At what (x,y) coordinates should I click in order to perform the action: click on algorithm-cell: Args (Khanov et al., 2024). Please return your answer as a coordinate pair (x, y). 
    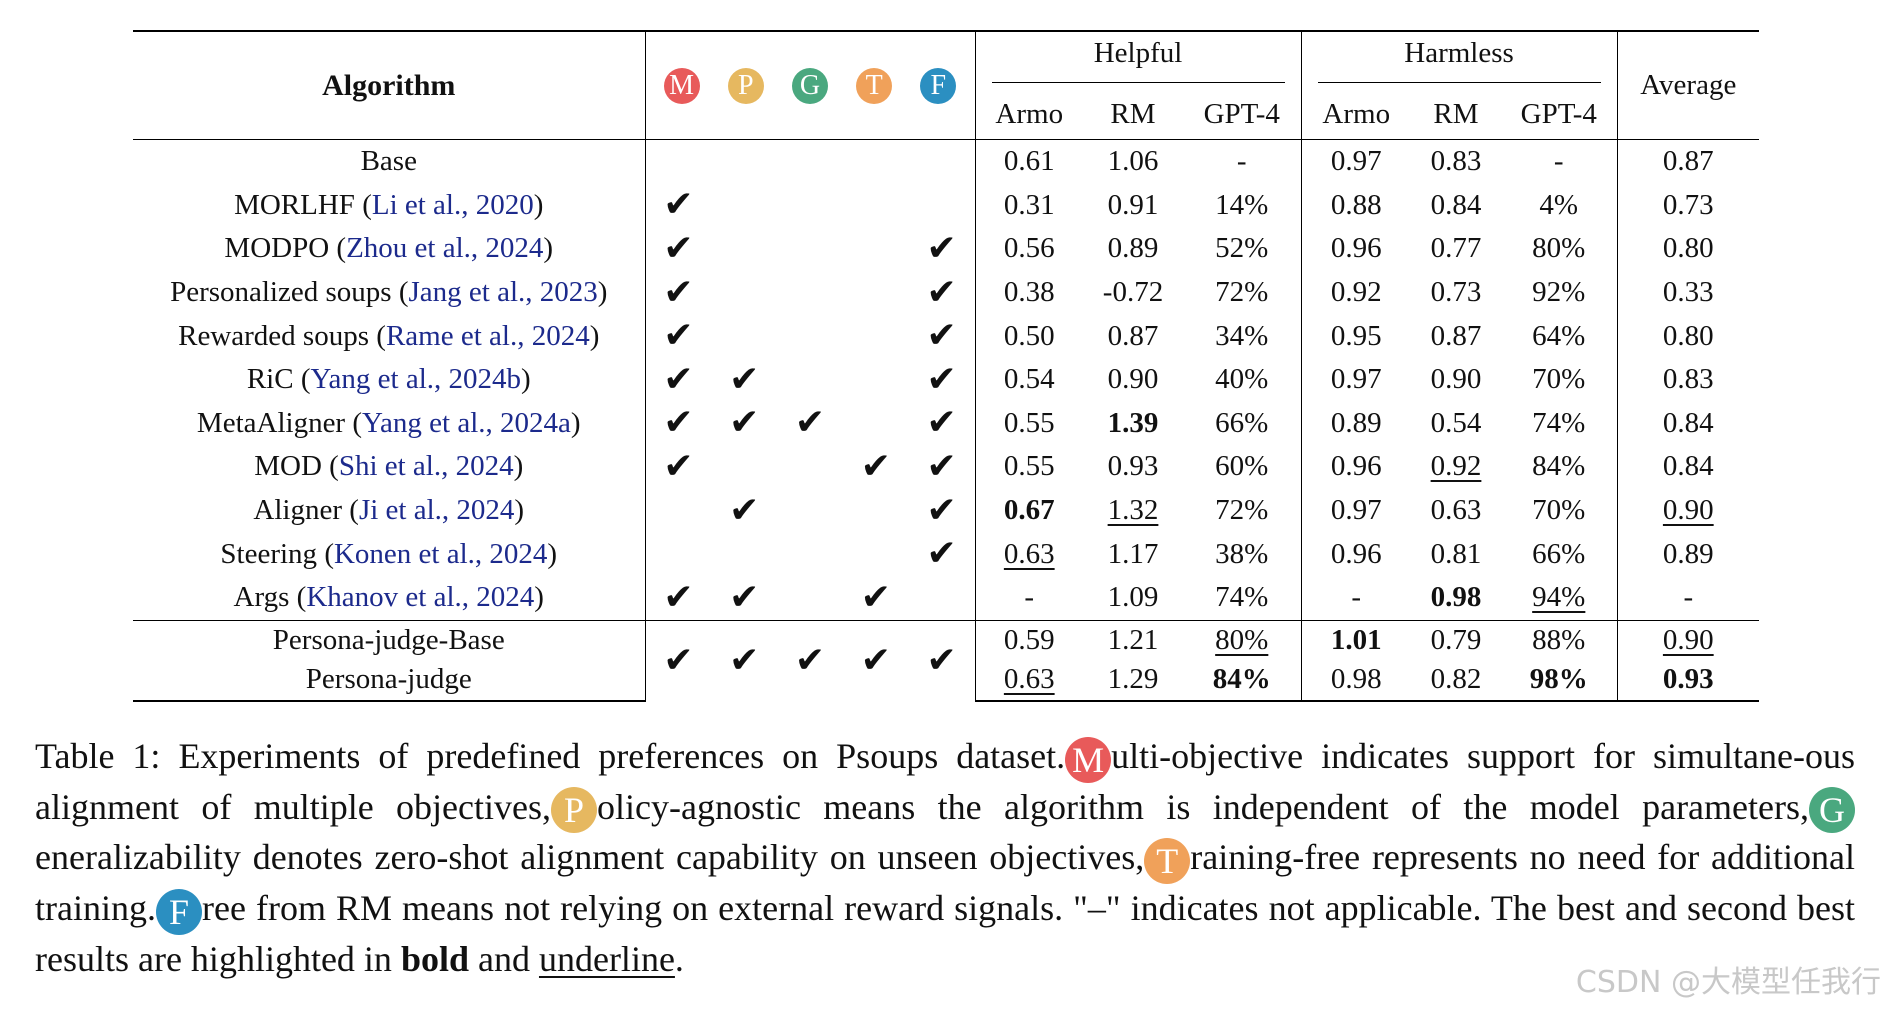
    Looking at the image, I should click on (389, 598).